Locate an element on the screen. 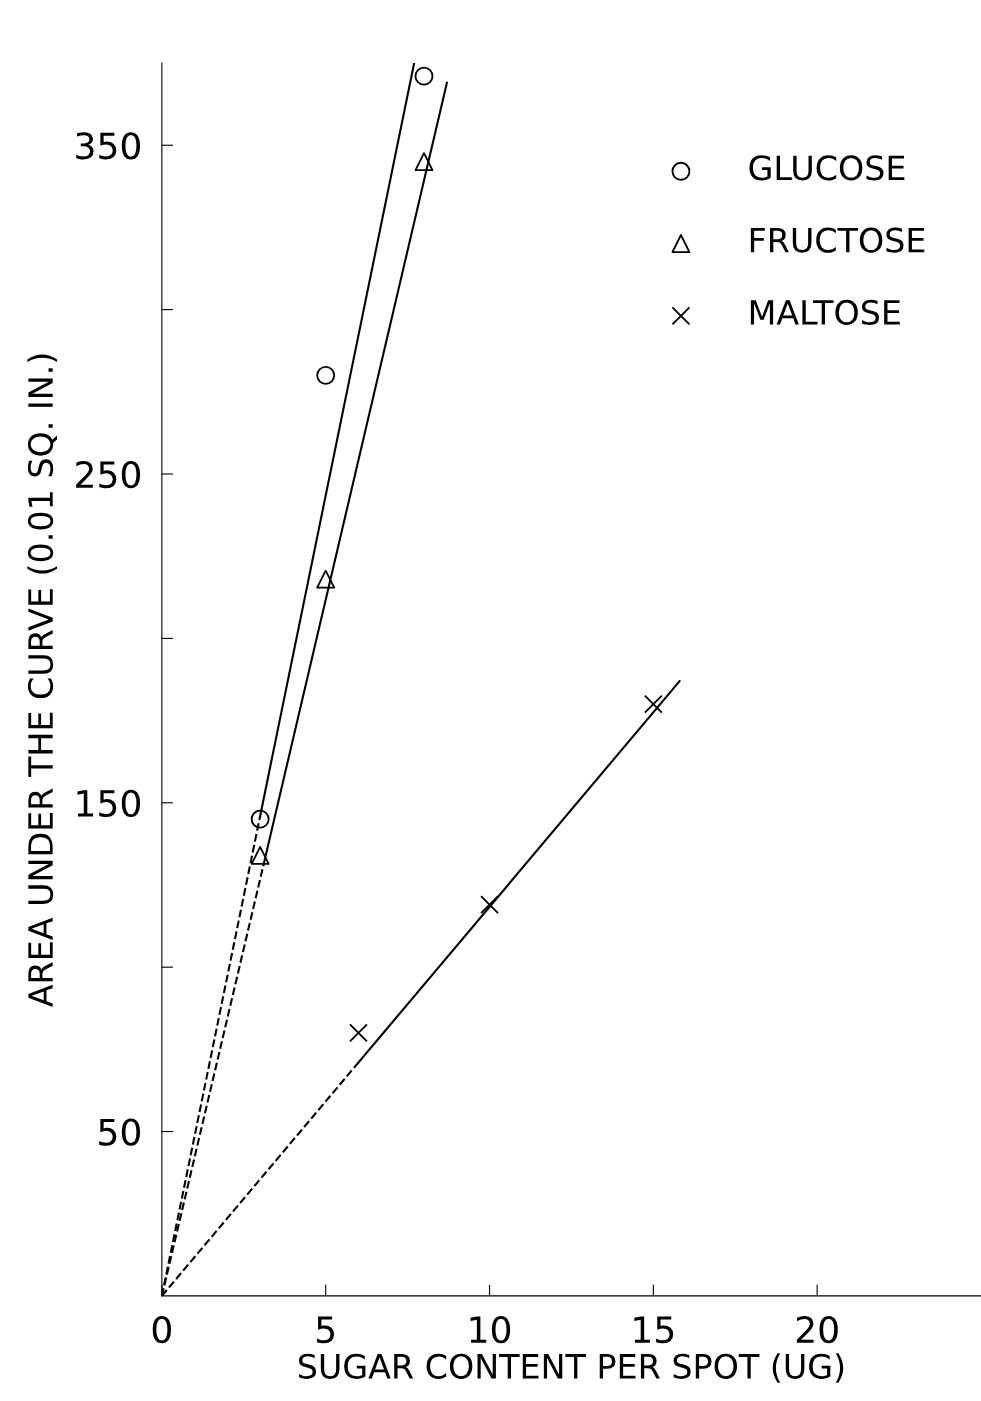 This screenshot has width=981, height=1401. y-tick-label: 50 is located at coordinates (120, 1132).